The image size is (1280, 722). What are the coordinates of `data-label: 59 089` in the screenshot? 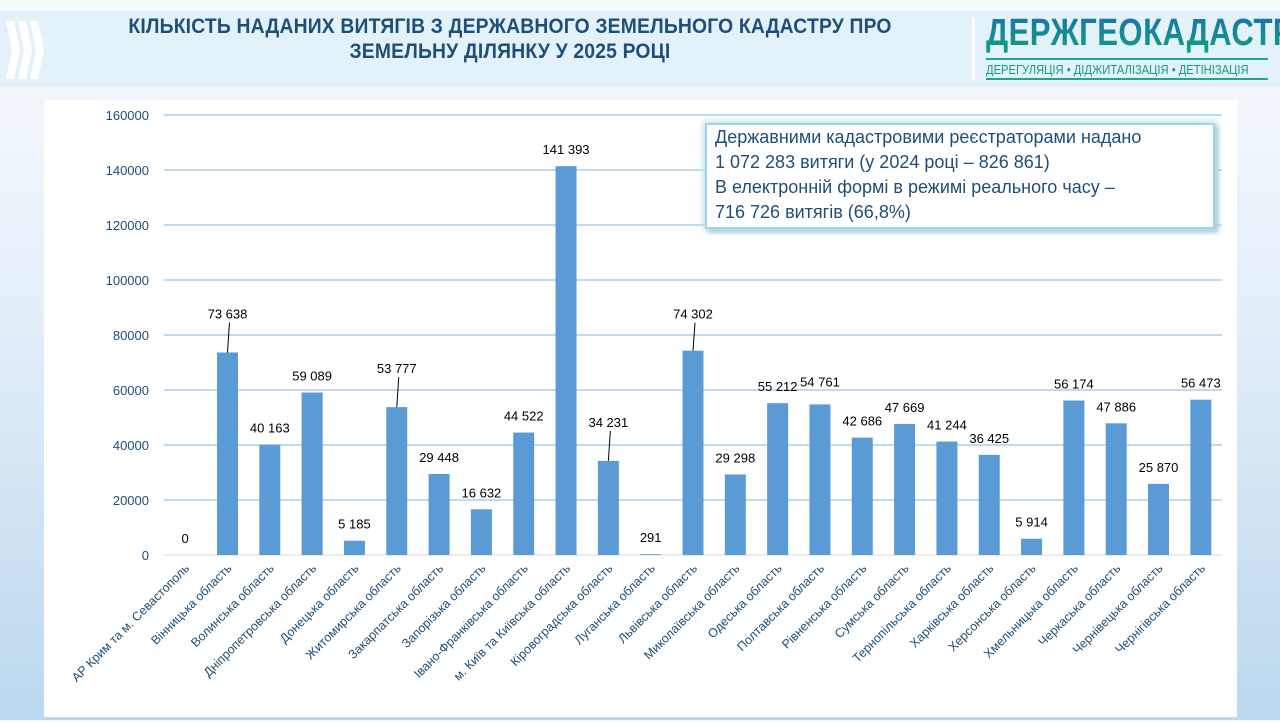 It's located at (312, 376).